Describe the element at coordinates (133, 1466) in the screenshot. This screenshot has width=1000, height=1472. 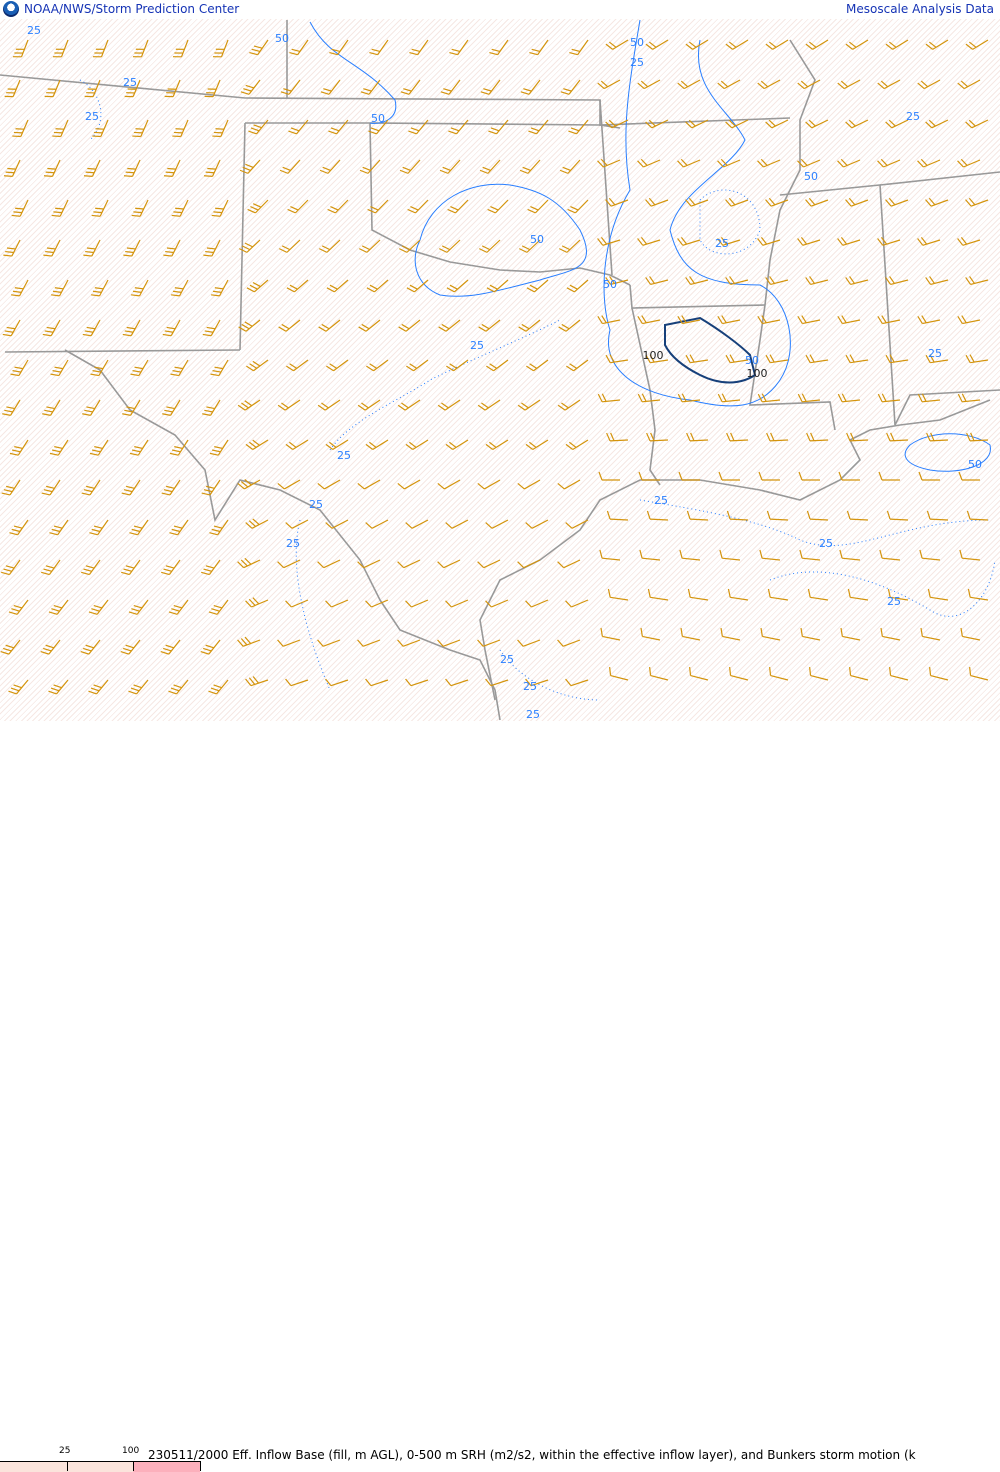
I see `legend-tick` at that location.